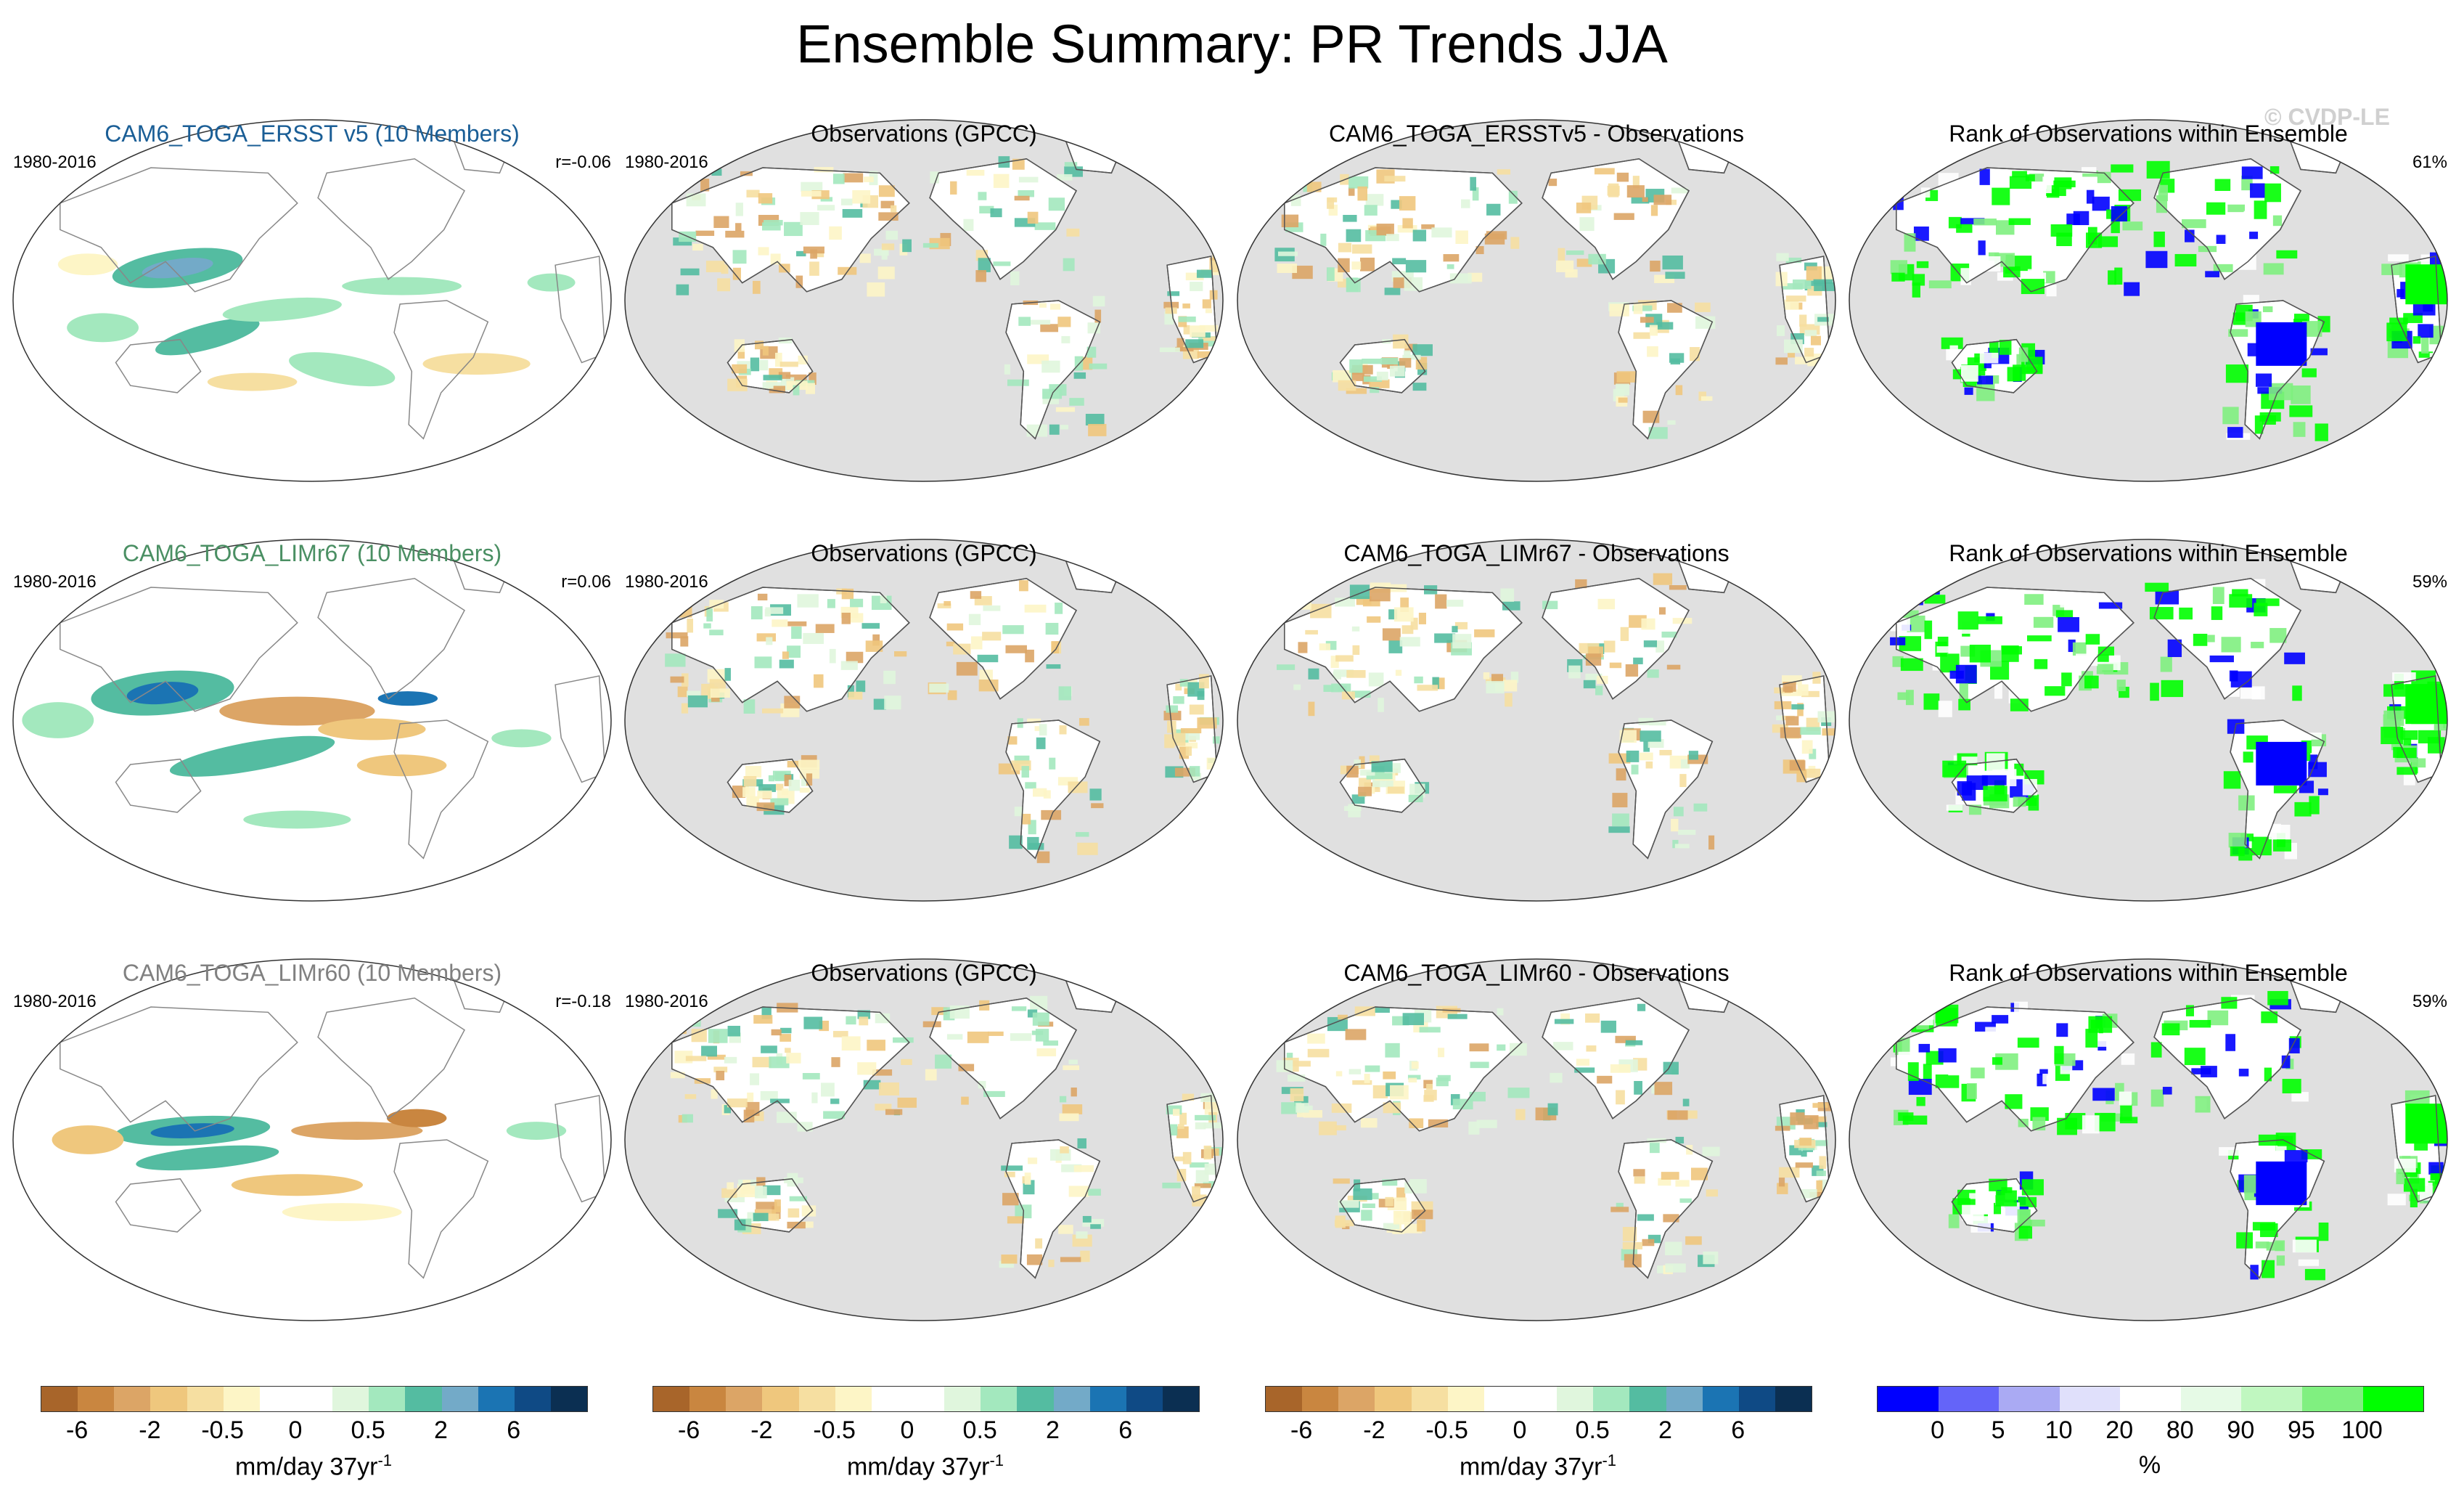 This screenshot has width=2464, height=1497. Describe the element at coordinates (1610, 1460) in the screenshot. I see `units-exponent: -1` at that location.